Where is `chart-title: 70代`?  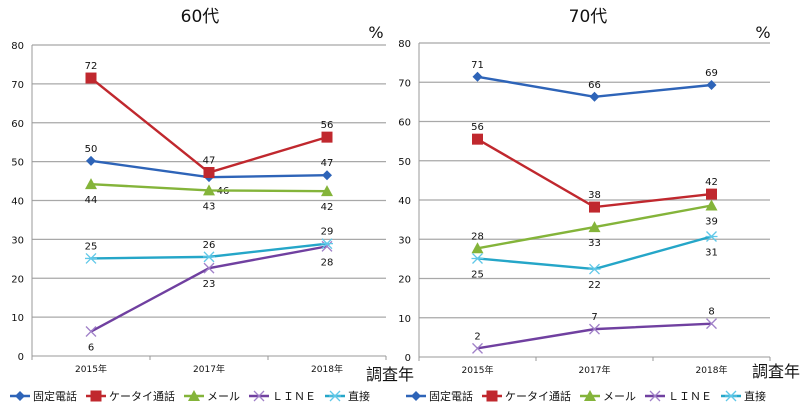
chart-title: 70代 is located at coordinates (588, 17).